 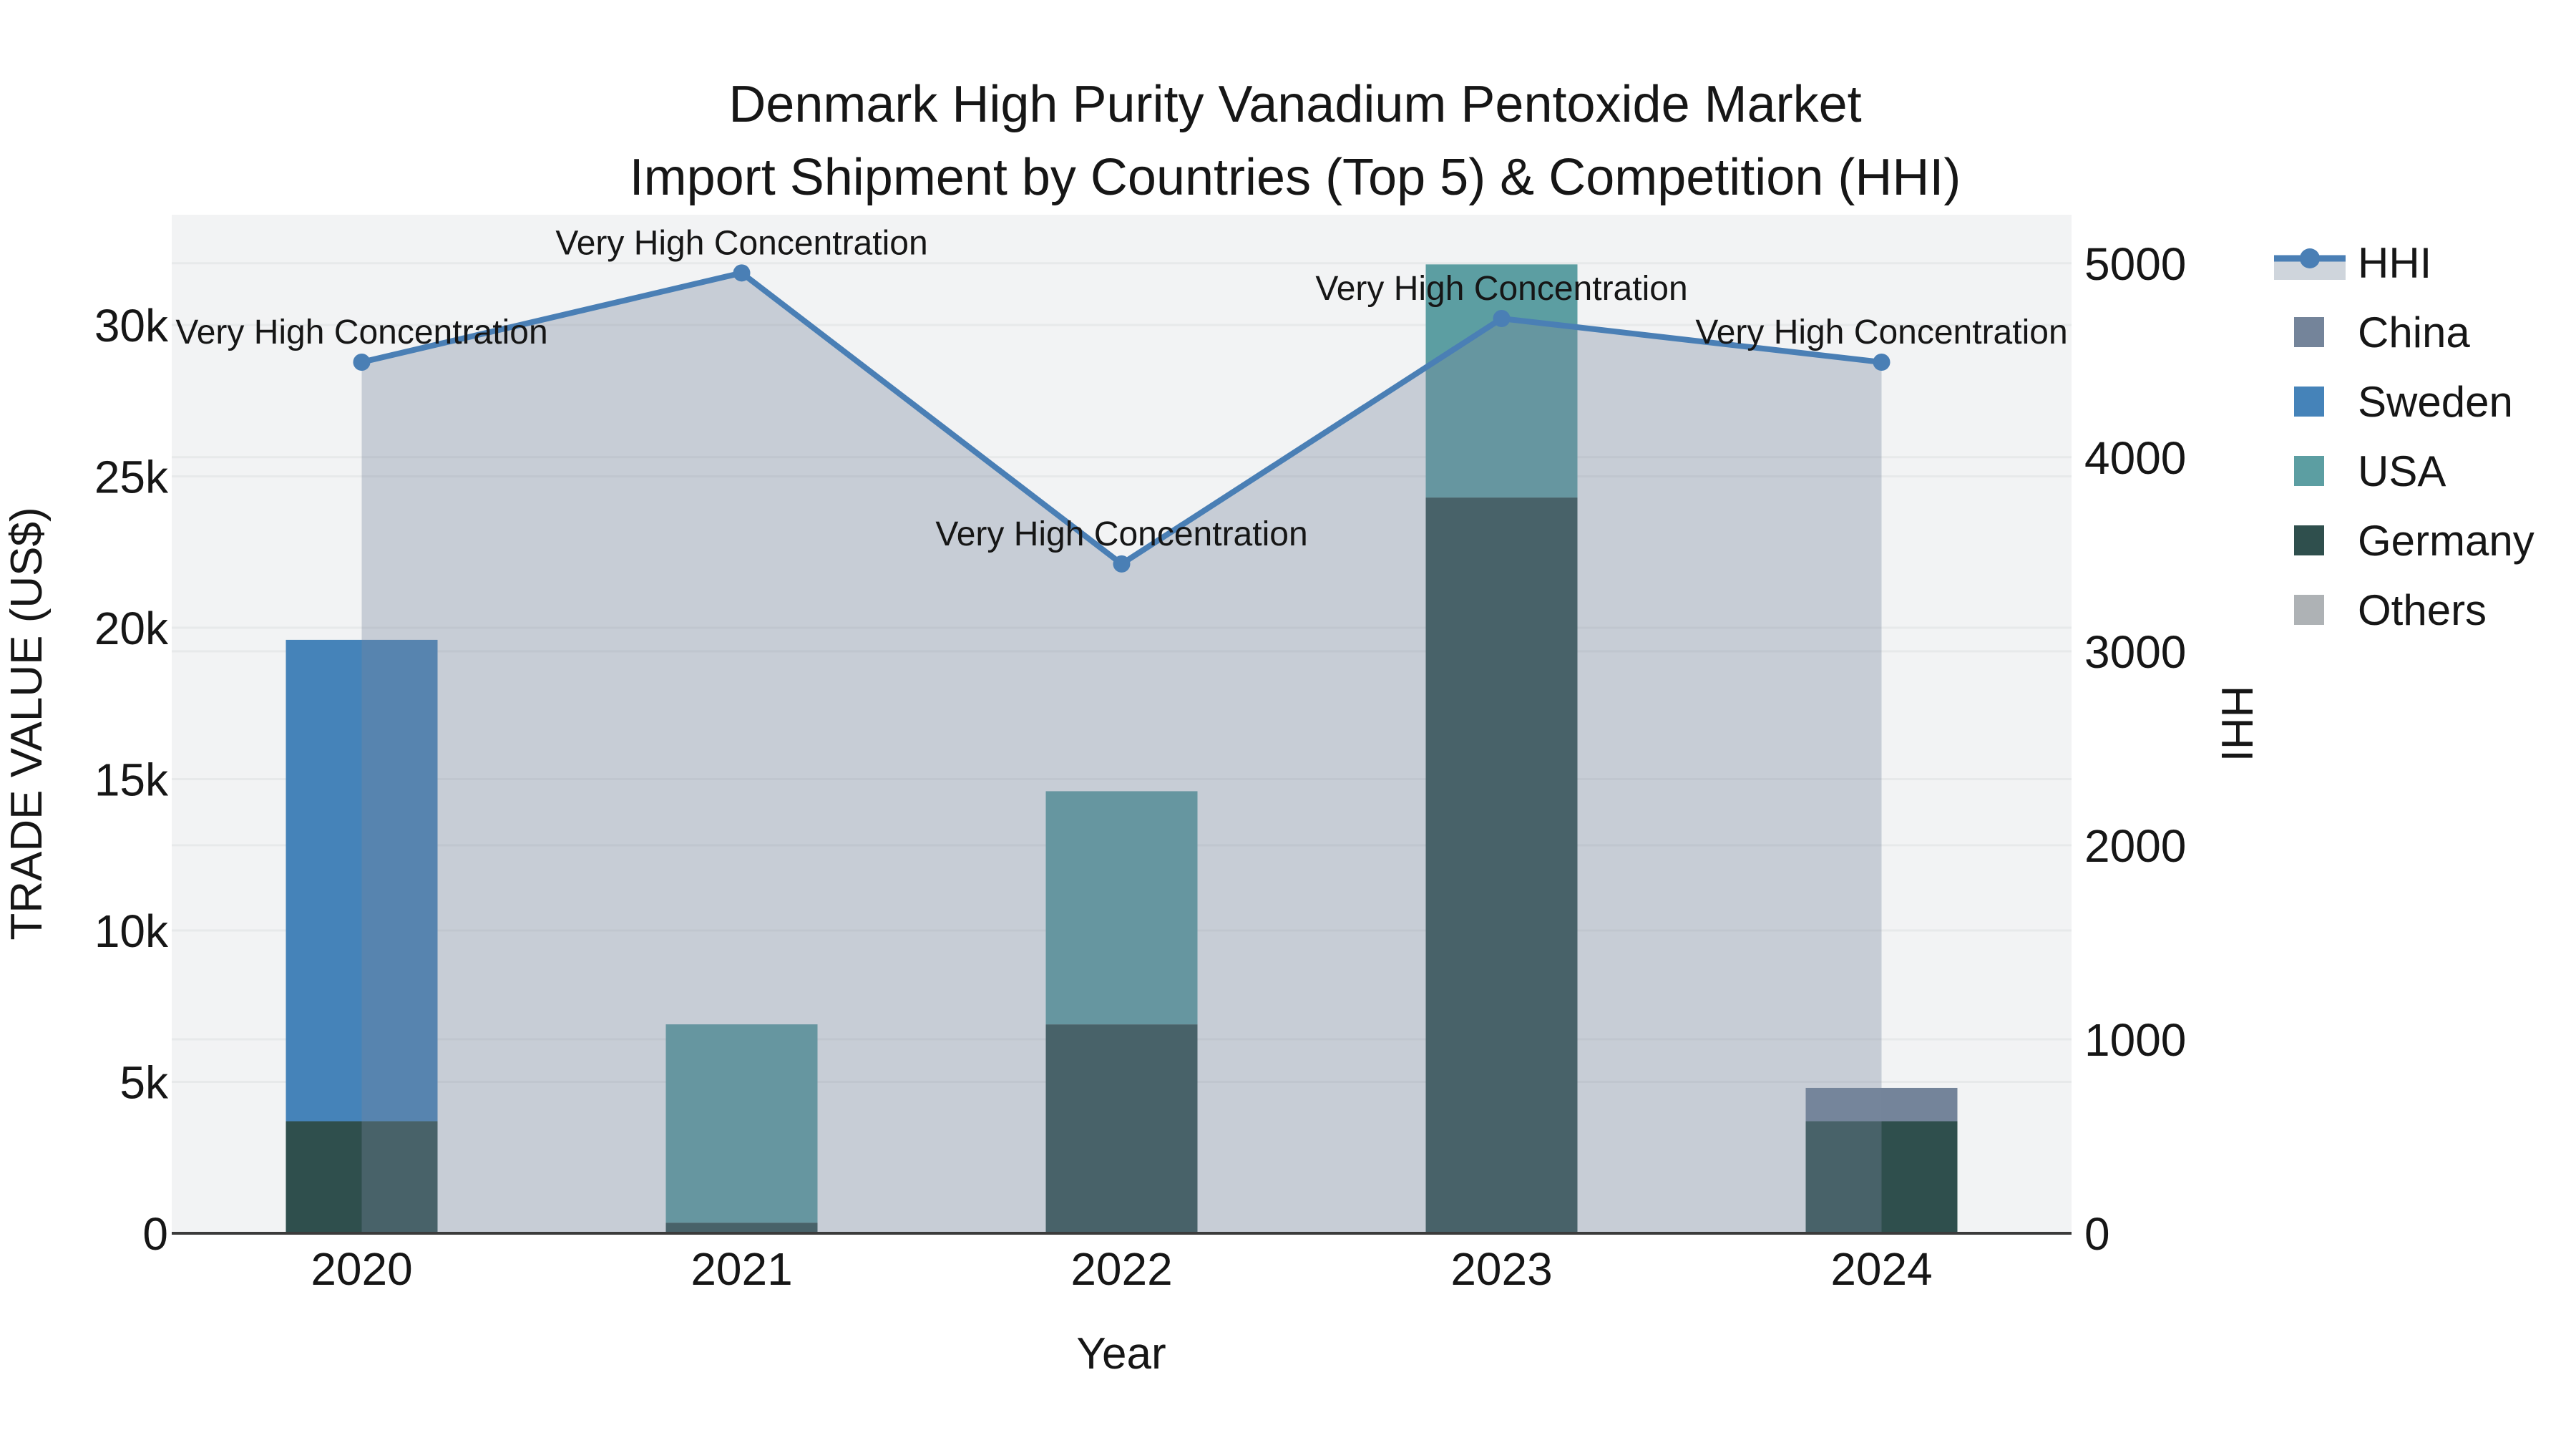 What do you see at coordinates (2309, 471) in the screenshot?
I see `legend-swatch-usa` at bounding box center [2309, 471].